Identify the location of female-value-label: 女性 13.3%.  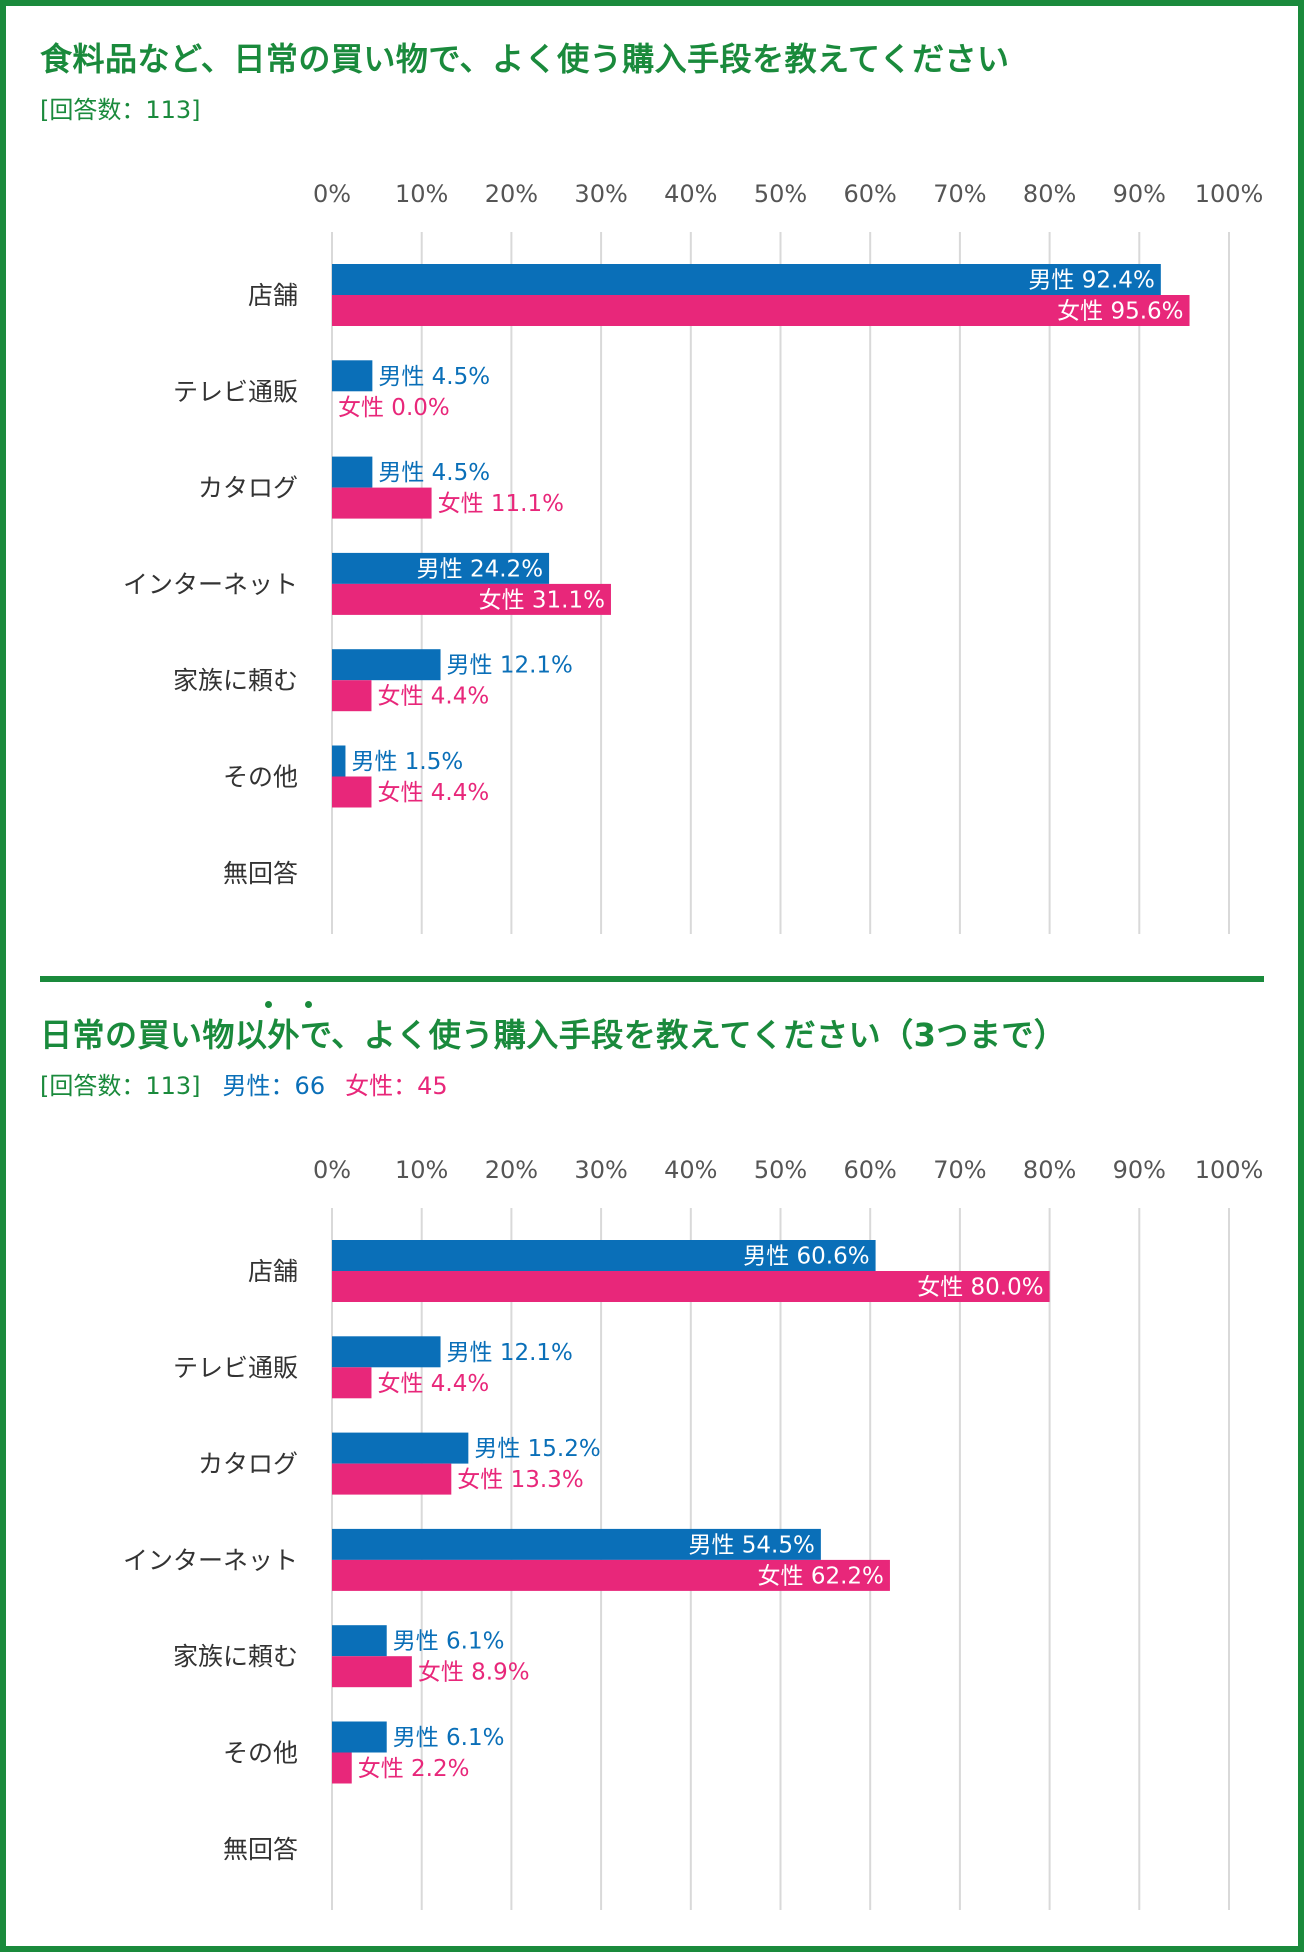
(520, 1480).